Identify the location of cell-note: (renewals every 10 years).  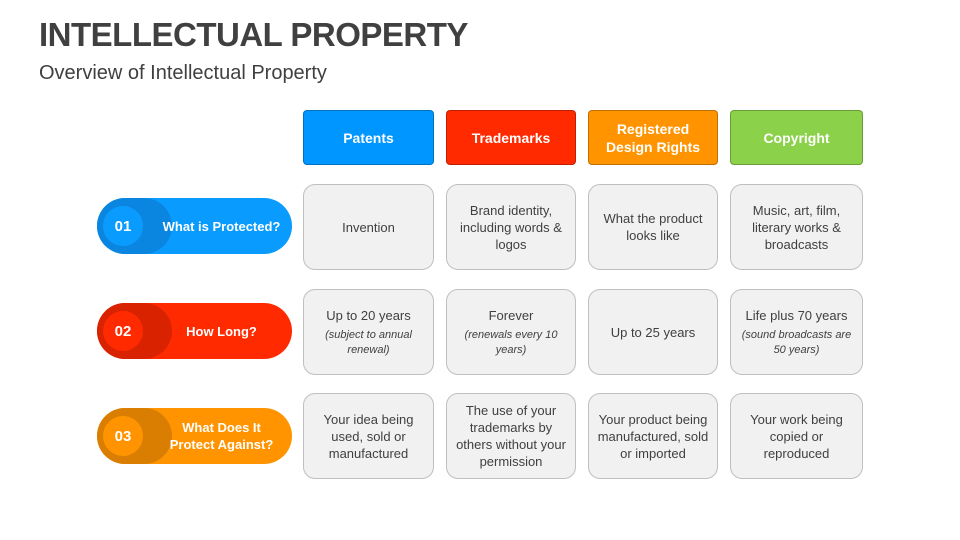
(511, 342).